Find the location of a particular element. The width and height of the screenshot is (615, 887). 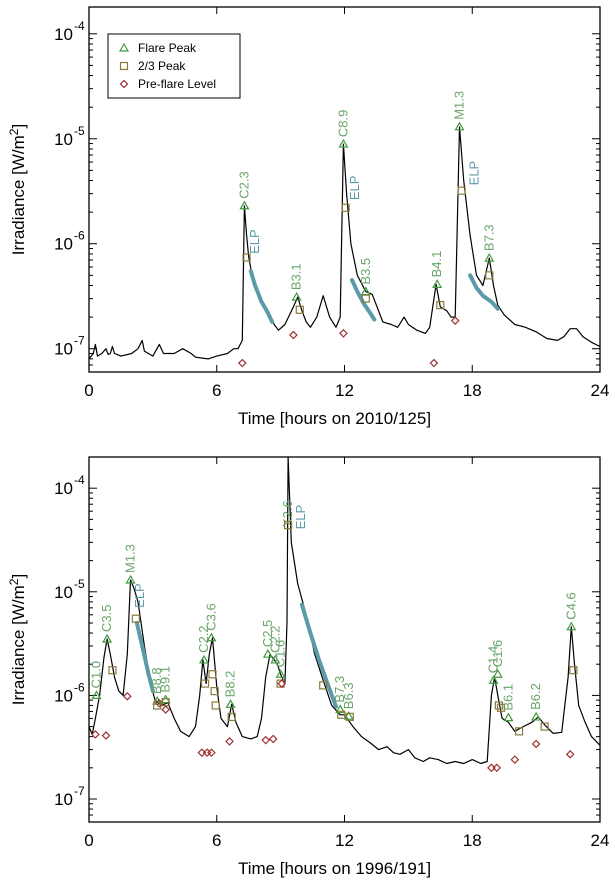

flare-class-label: C2.3 is located at coordinates (243, 184).